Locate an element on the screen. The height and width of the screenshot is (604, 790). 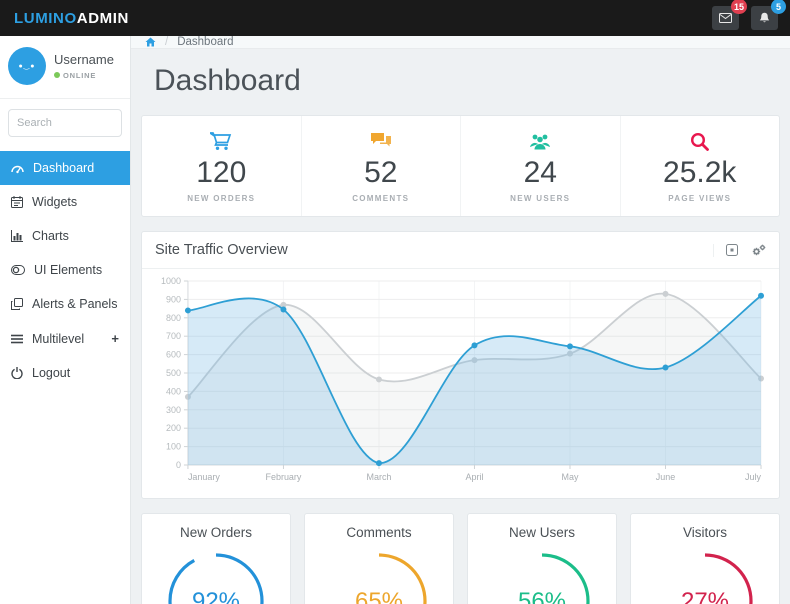
svg-text: 600 is located at coordinates (173, 355).